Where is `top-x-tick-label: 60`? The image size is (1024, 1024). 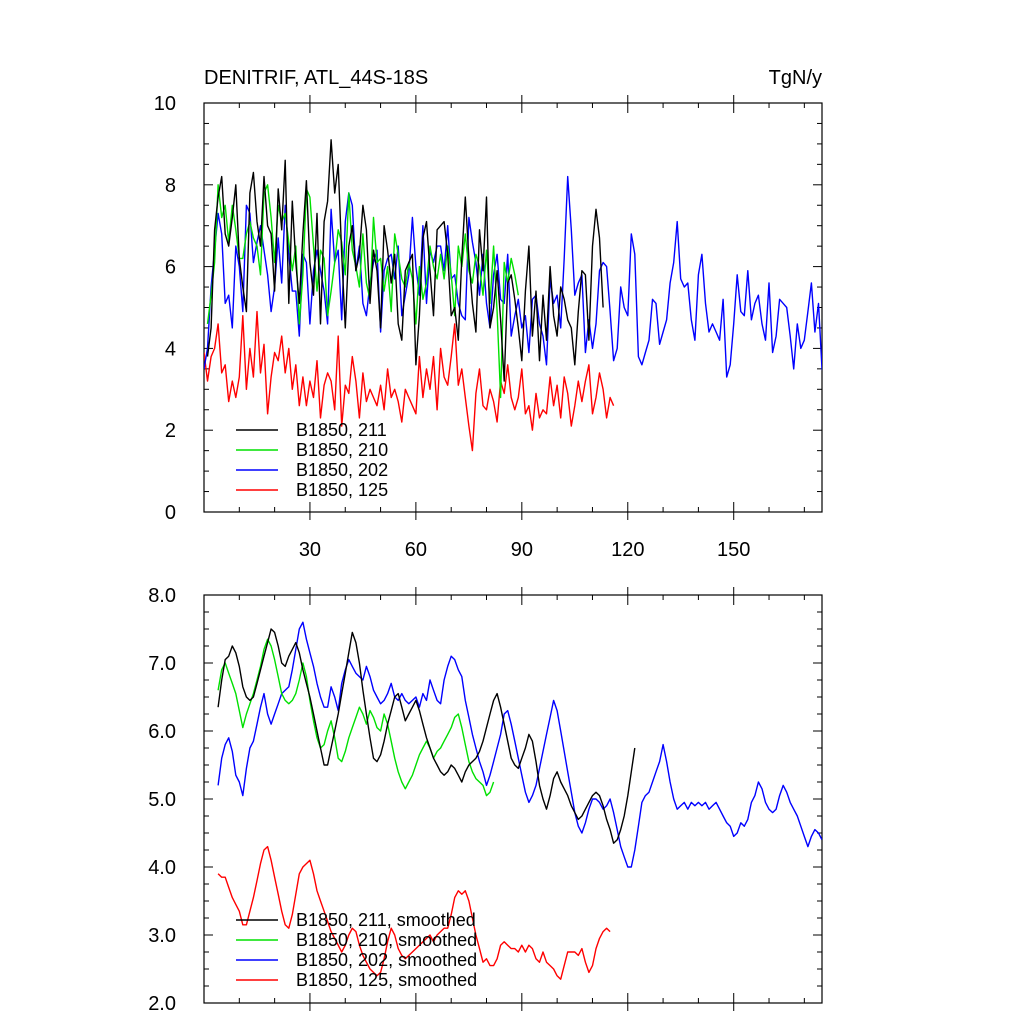 top-x-tick-label: 60 is located at coordinates (416, 550).